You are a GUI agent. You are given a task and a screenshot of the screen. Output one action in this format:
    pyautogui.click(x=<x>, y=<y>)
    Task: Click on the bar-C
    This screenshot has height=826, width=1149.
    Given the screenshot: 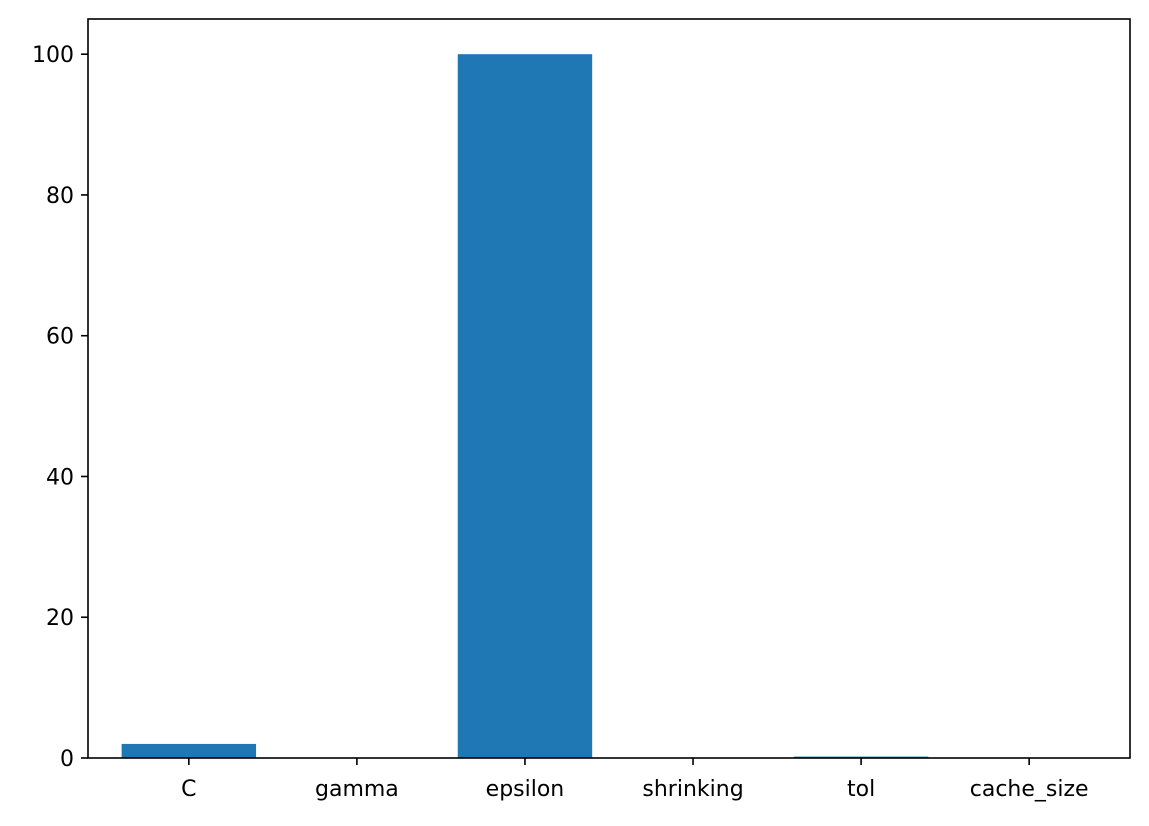 What is the action you would take?
    pyautogui.click(x=189, y=750)
    